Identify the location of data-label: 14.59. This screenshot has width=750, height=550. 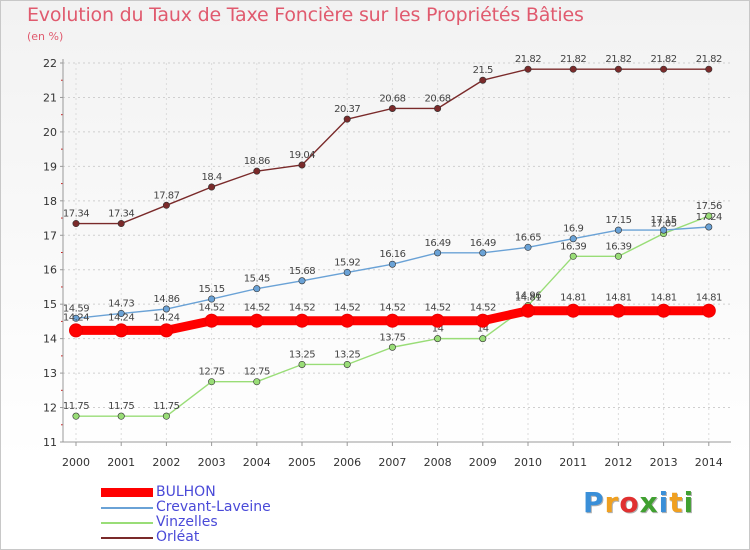
(76, 308).